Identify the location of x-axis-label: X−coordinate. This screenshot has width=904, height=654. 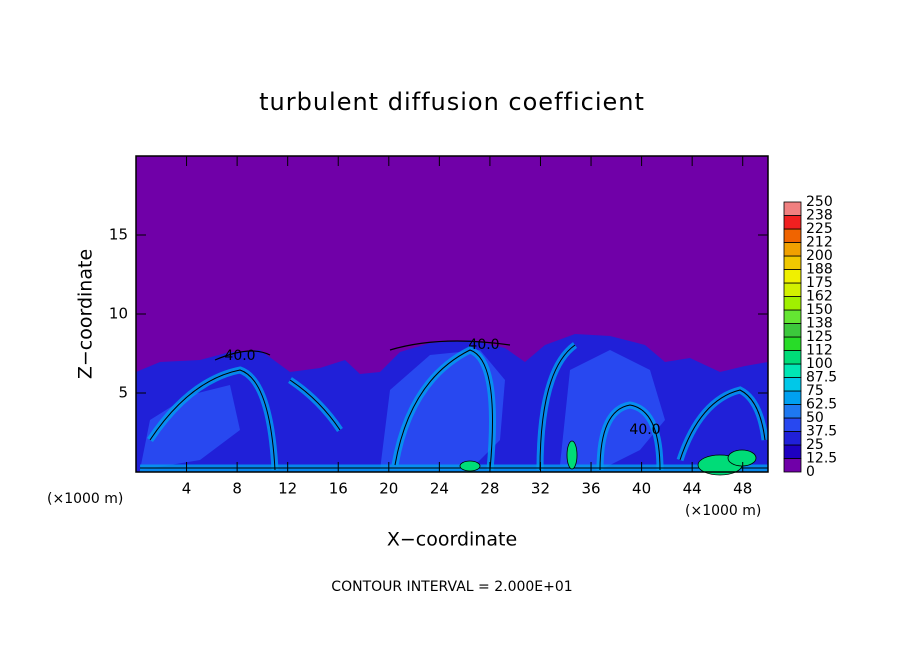
(452, 540).